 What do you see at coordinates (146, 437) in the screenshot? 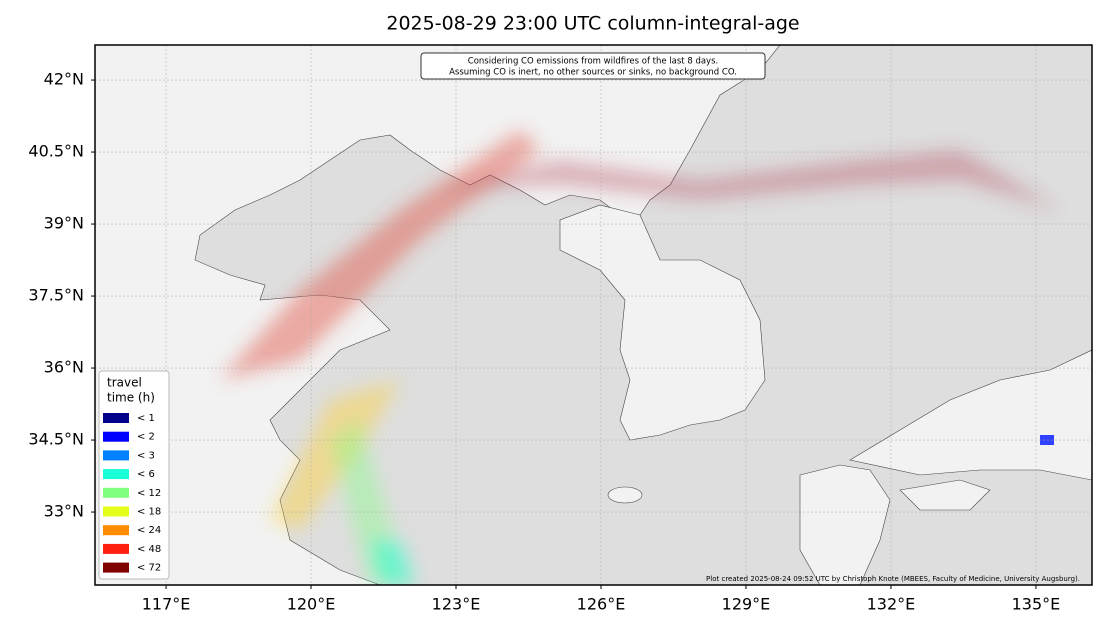
I see `legend-label: < 2` at bounding box center [146, 437].